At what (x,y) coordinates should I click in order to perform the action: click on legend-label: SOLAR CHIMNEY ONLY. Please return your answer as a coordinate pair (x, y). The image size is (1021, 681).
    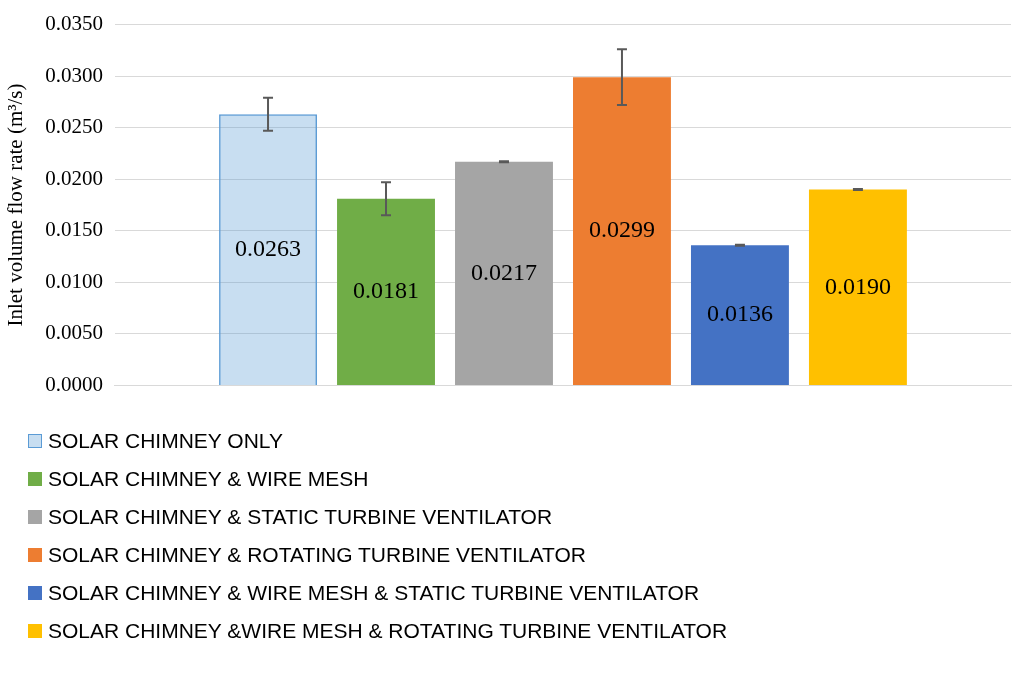
    Looking at the image, I should click on (165, 441).